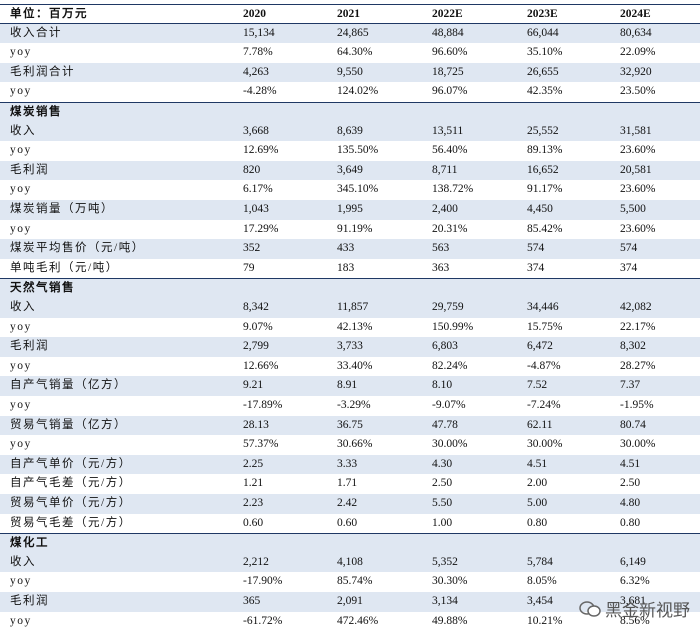  Describe the element at coordinates (355, 365) in the screenshot. I see `cell-value: 33.40%` at that location.